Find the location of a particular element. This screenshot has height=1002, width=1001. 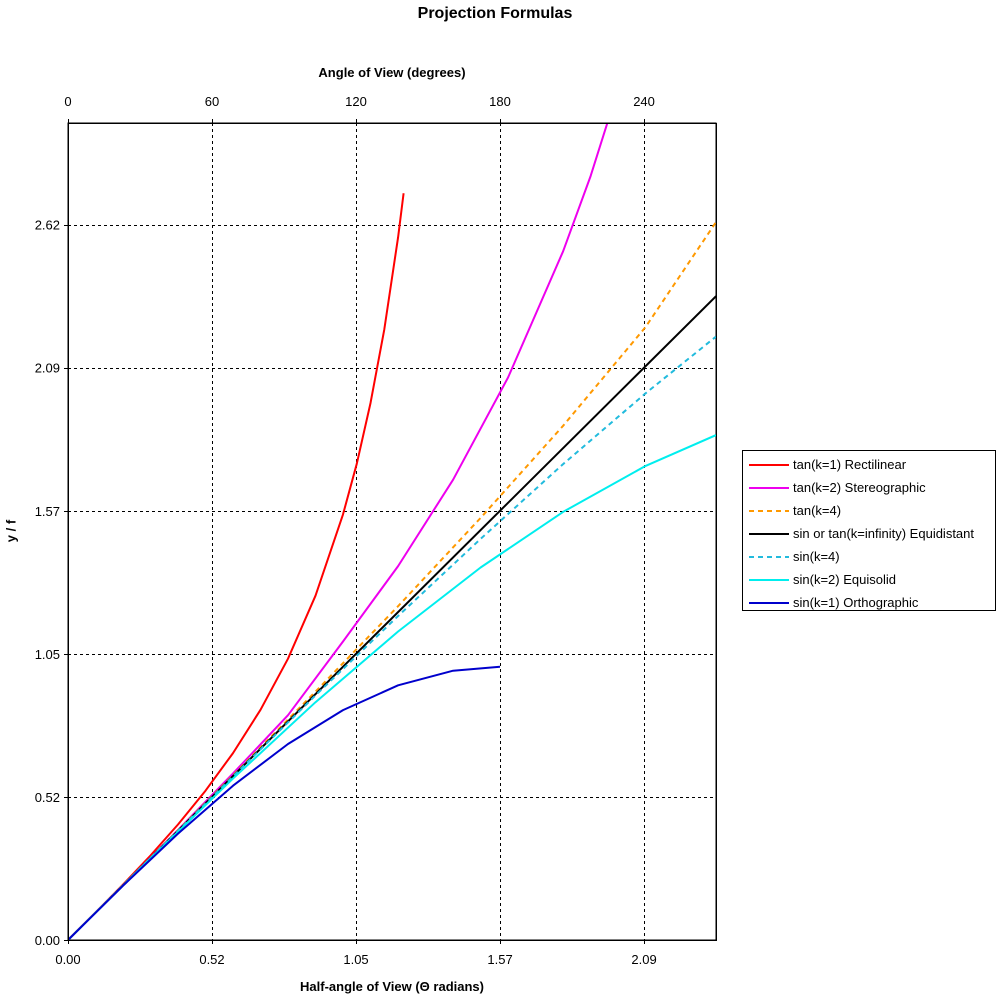

legend-label: sin(k=4) is located at coordinates (816, 556).